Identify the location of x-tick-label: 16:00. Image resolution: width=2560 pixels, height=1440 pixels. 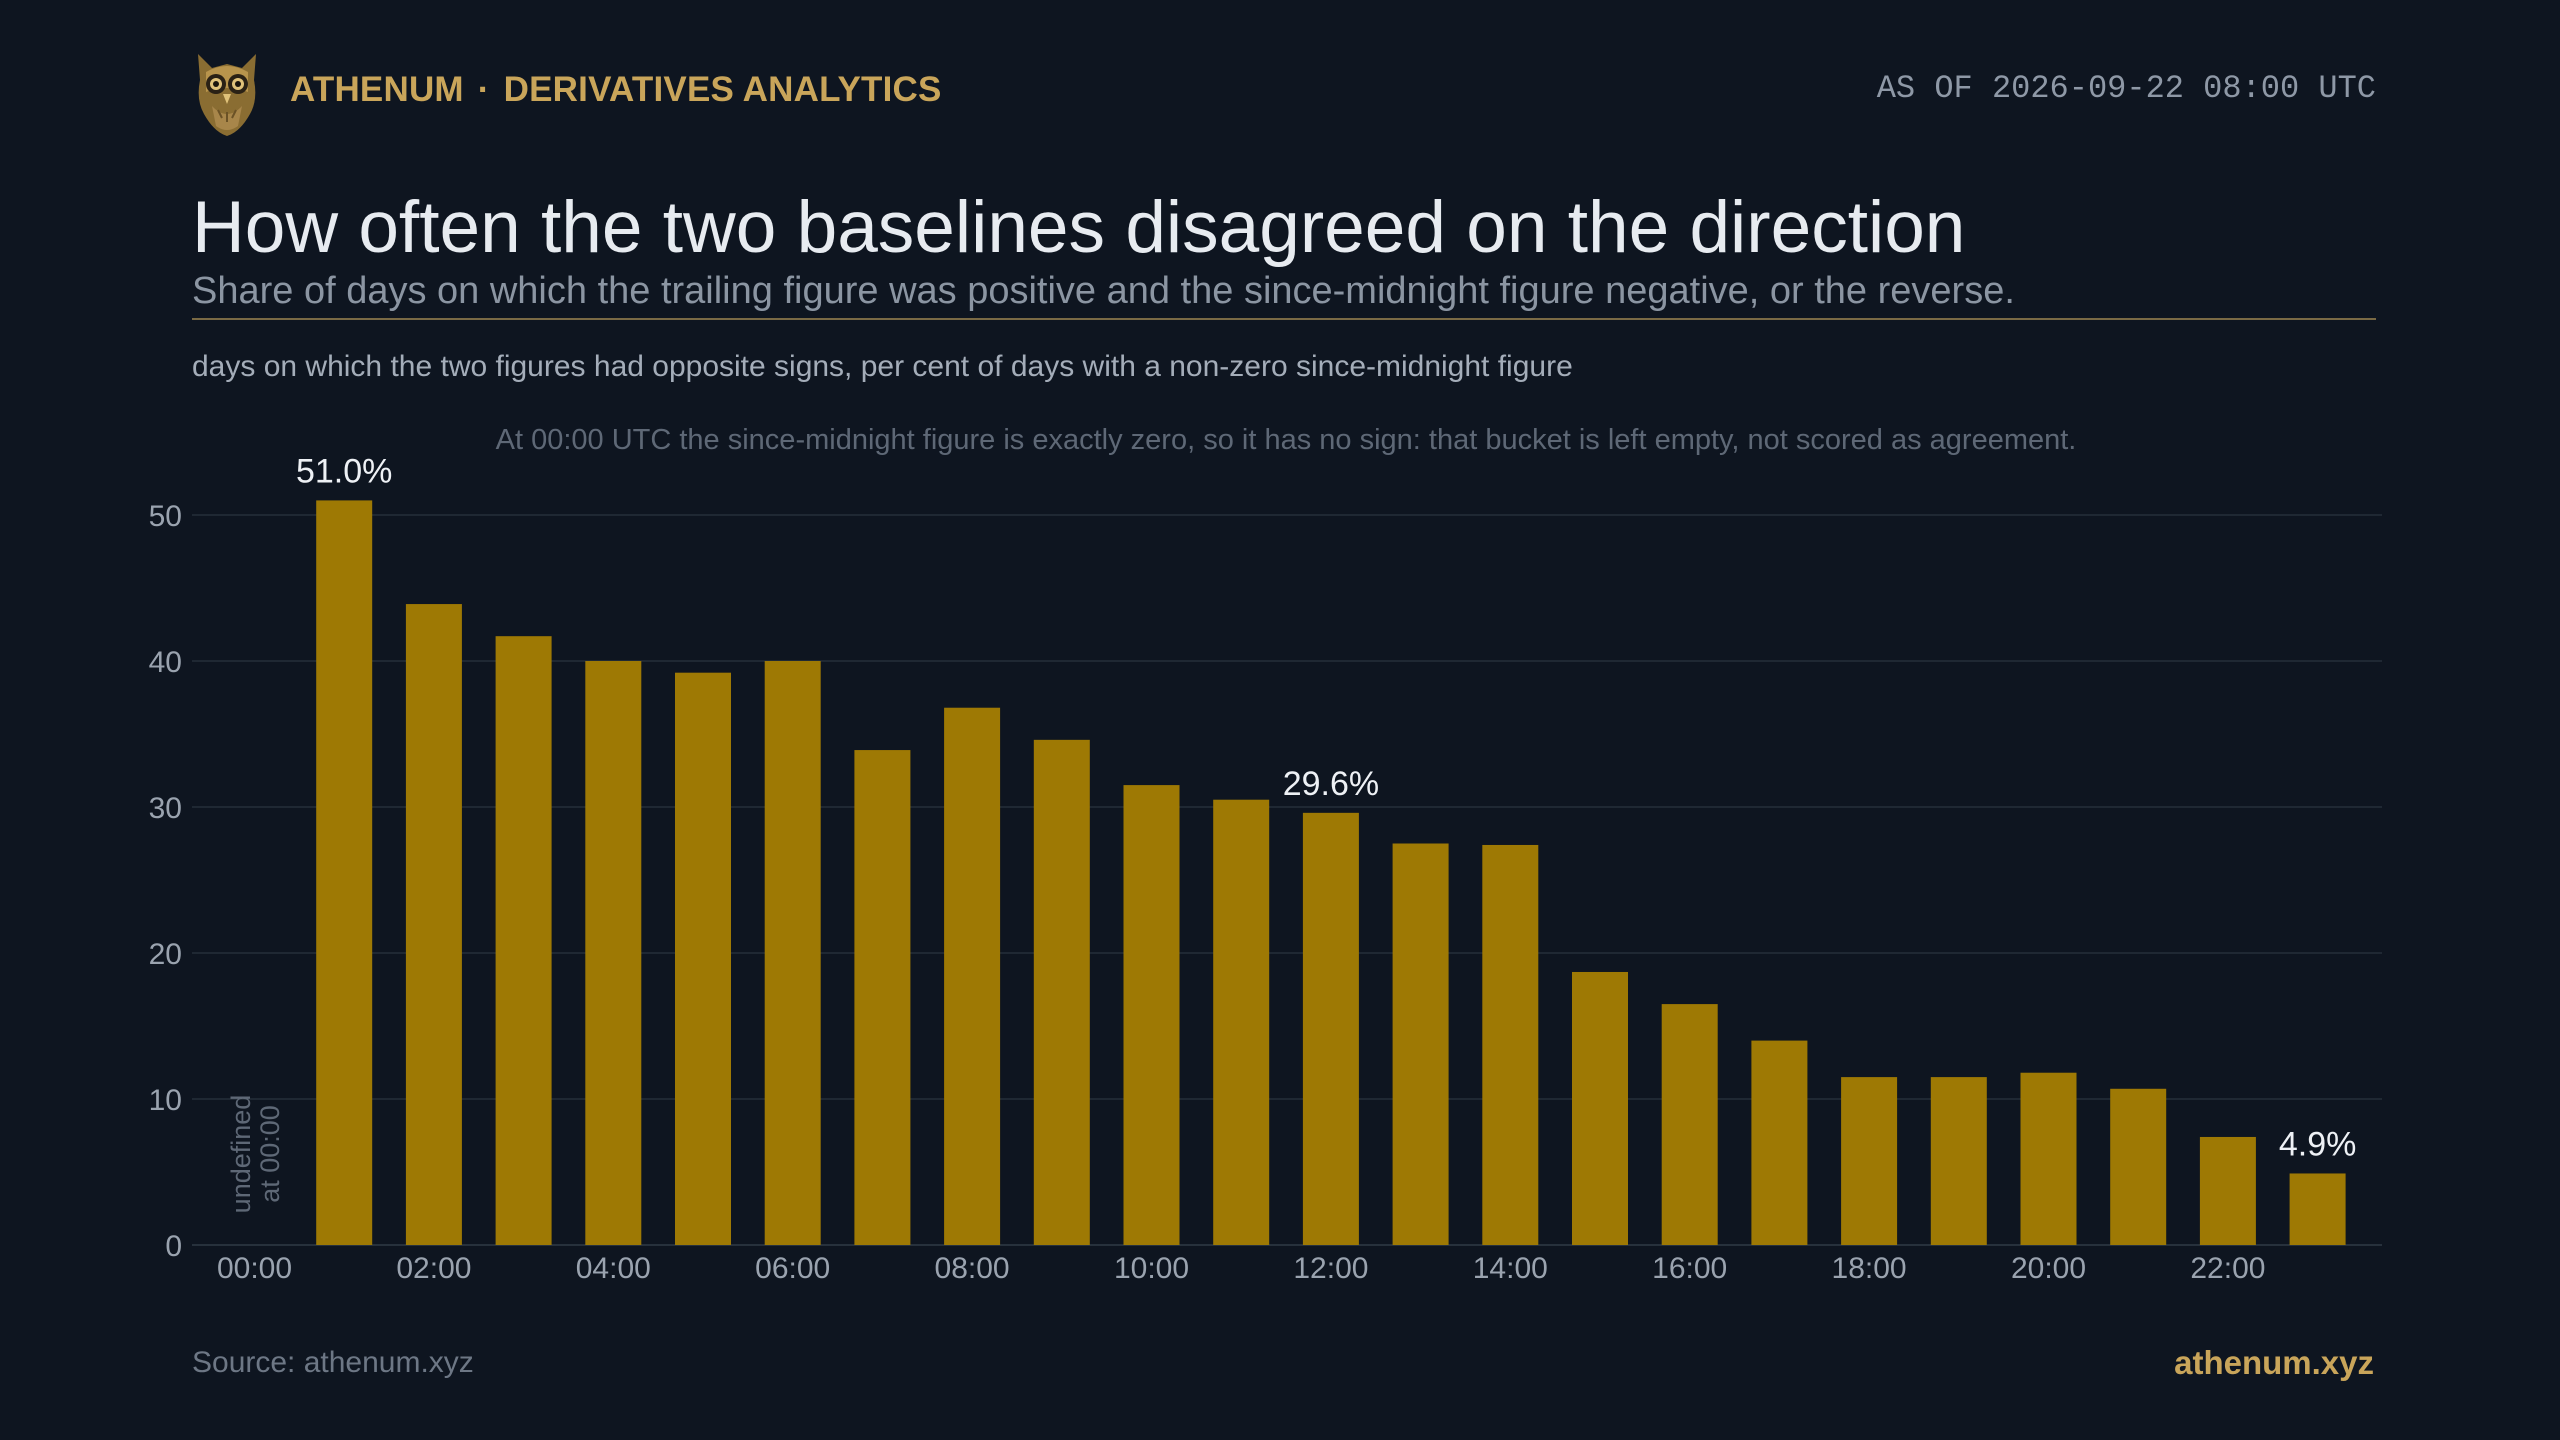
(1689, 1268).